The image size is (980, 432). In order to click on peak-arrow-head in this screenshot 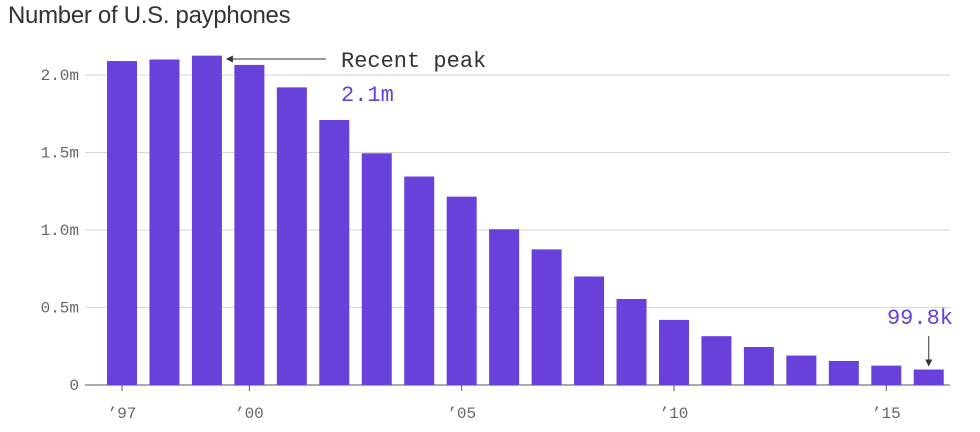, I will do `click(229, 59)`.